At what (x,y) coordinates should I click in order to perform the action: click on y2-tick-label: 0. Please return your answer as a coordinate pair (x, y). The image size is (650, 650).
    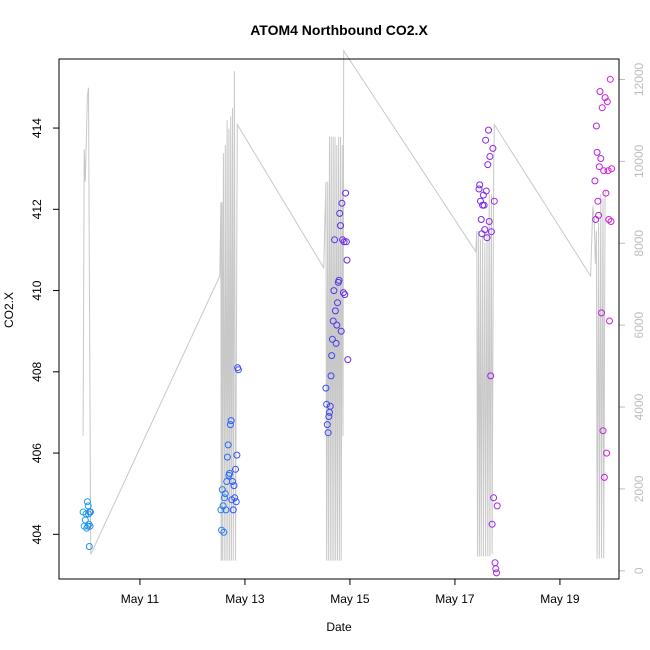
    Looking at the image, I should click on (639, 570).